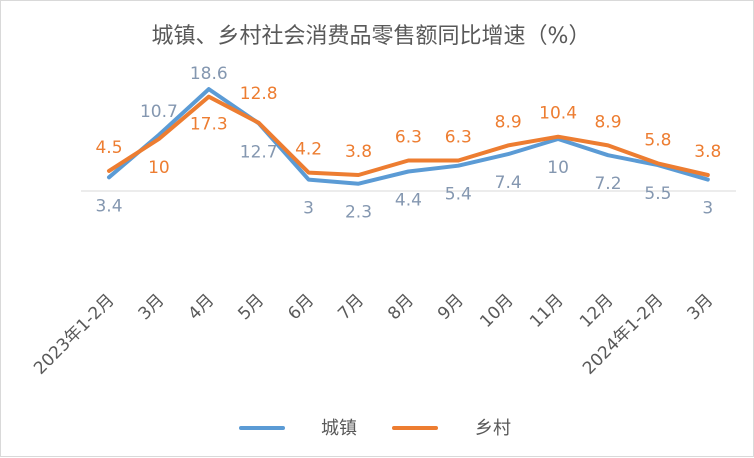  What do you see at coordinates (259, 94) in the screenshot?
I see `data-label-rural: 12.8` at bounding box center [259, 94].